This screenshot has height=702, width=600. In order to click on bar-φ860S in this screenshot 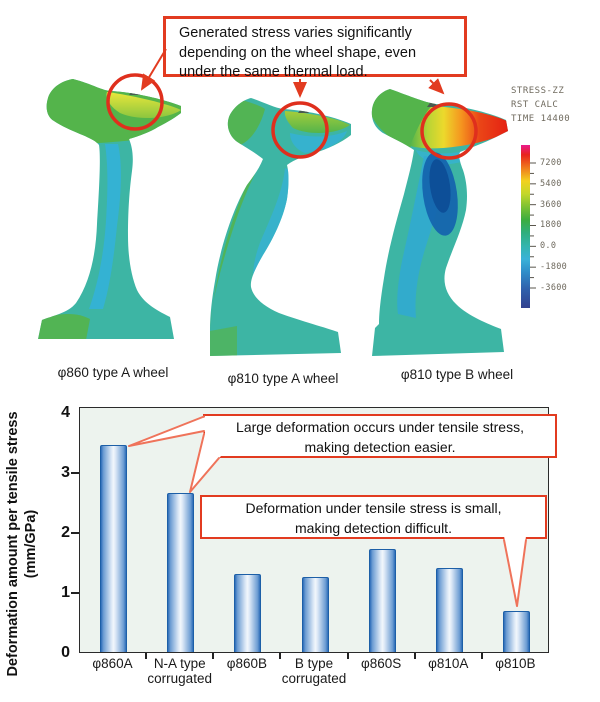, I will do `click(382, 600)`.